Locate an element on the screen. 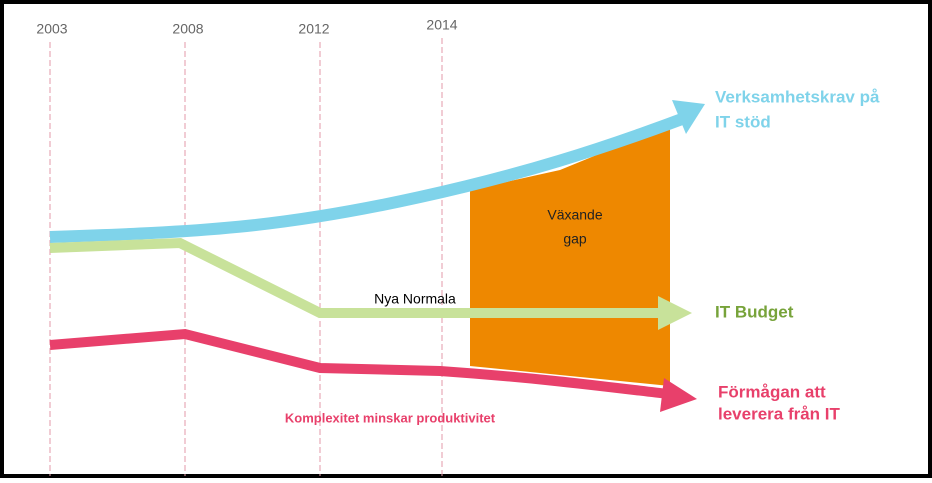 The height and width of the screenshot is (483, 932). year-labels: 2003 2008 2012 2014 is located at coordinates (246, 27).